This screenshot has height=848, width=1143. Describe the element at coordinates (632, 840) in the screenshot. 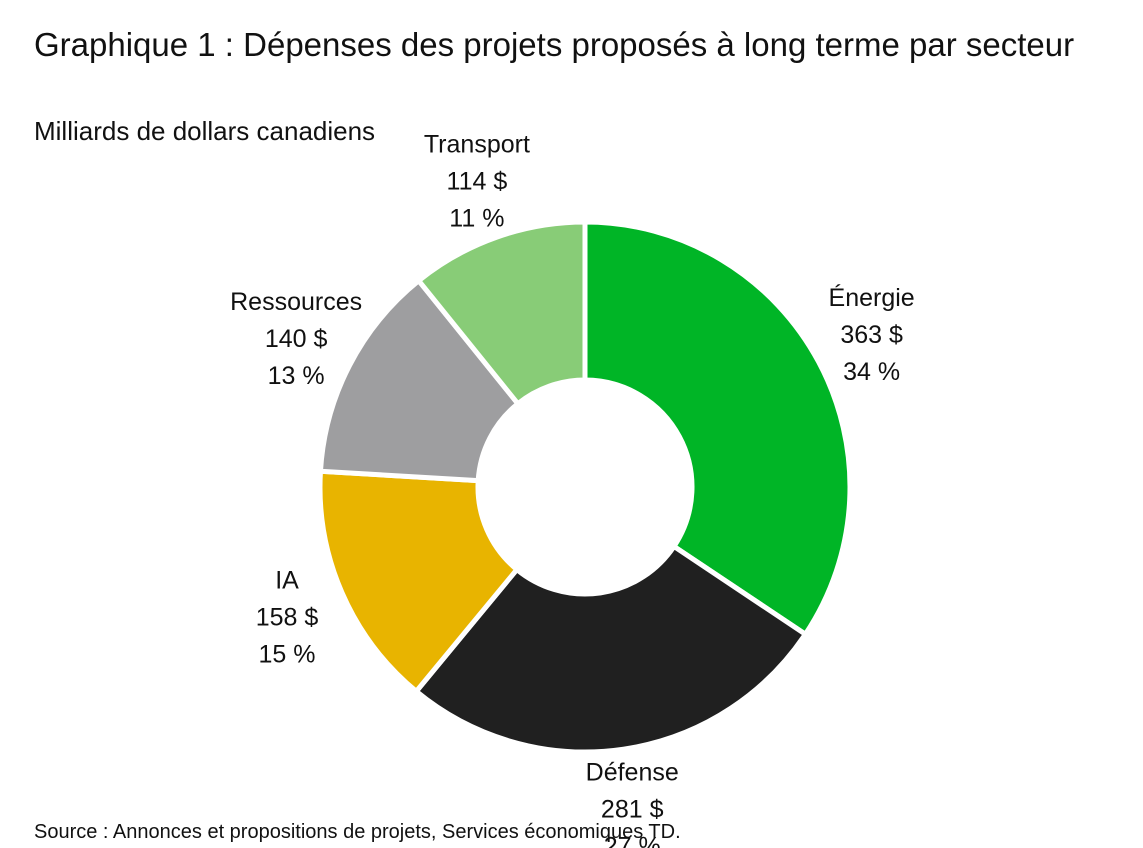

I see `slice-percent-label: 27 %` at that location.